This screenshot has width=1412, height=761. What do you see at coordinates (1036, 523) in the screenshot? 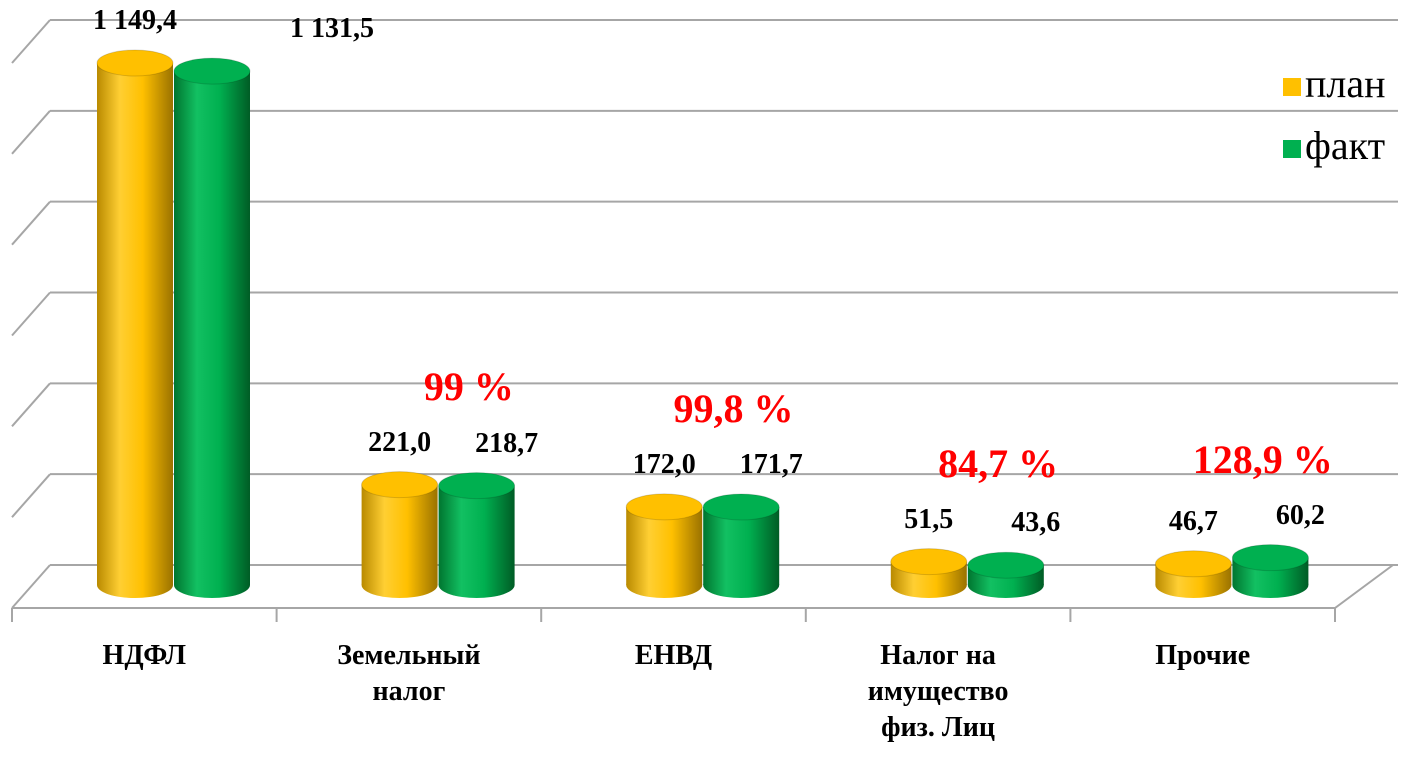
I see `value-label: 43,6` at bounding box center [1036, 523].